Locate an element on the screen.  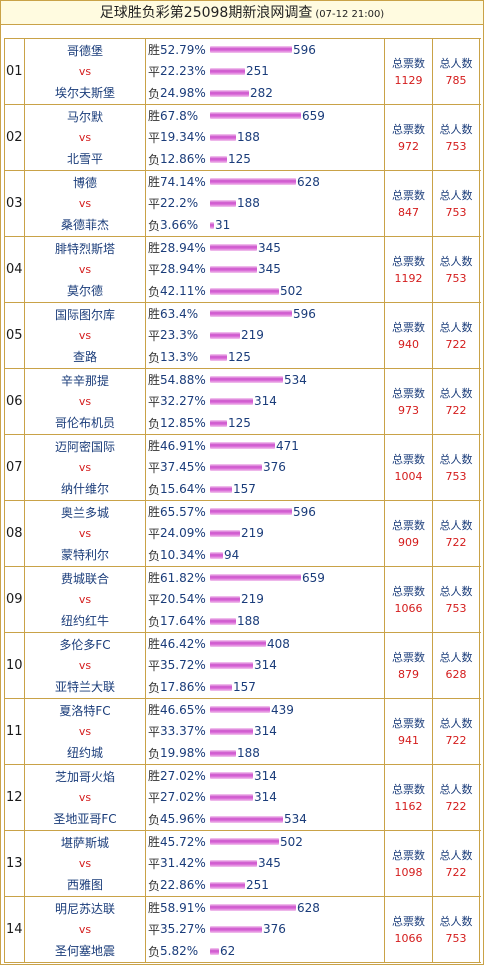
total-votes-cell: 总票数 1192 is located at coordinates (408, 269).